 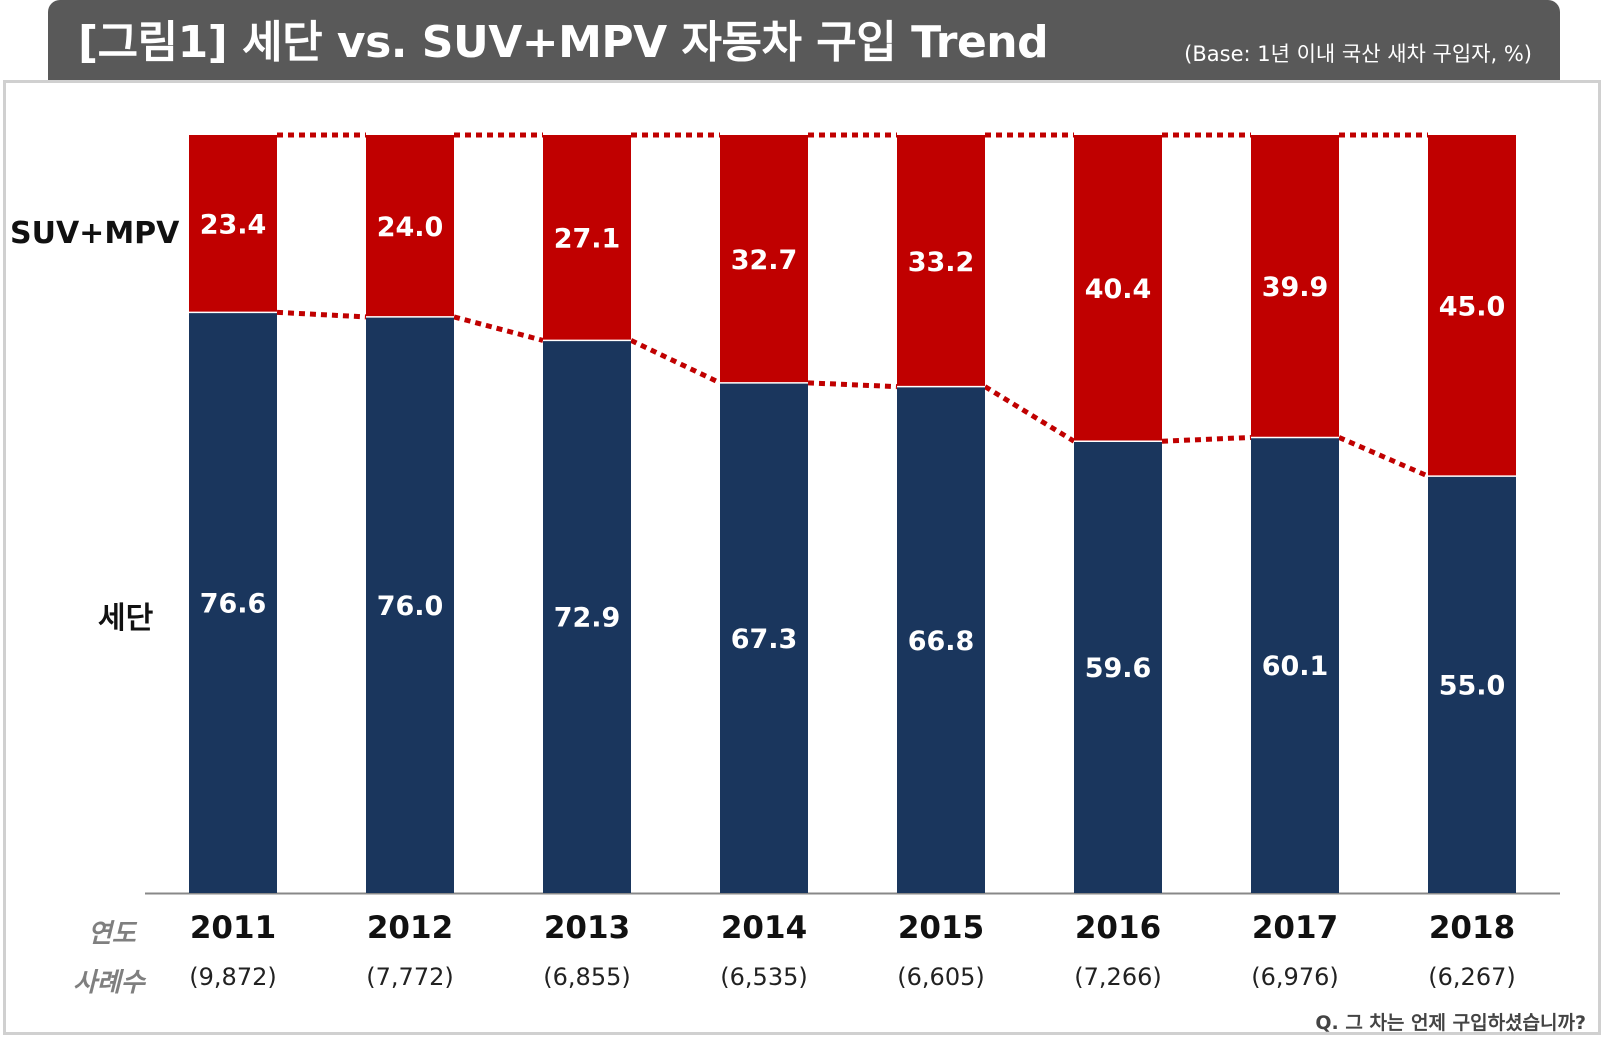 I want to click on bar-suv-mpv-2013, so click(x=587, y=238).